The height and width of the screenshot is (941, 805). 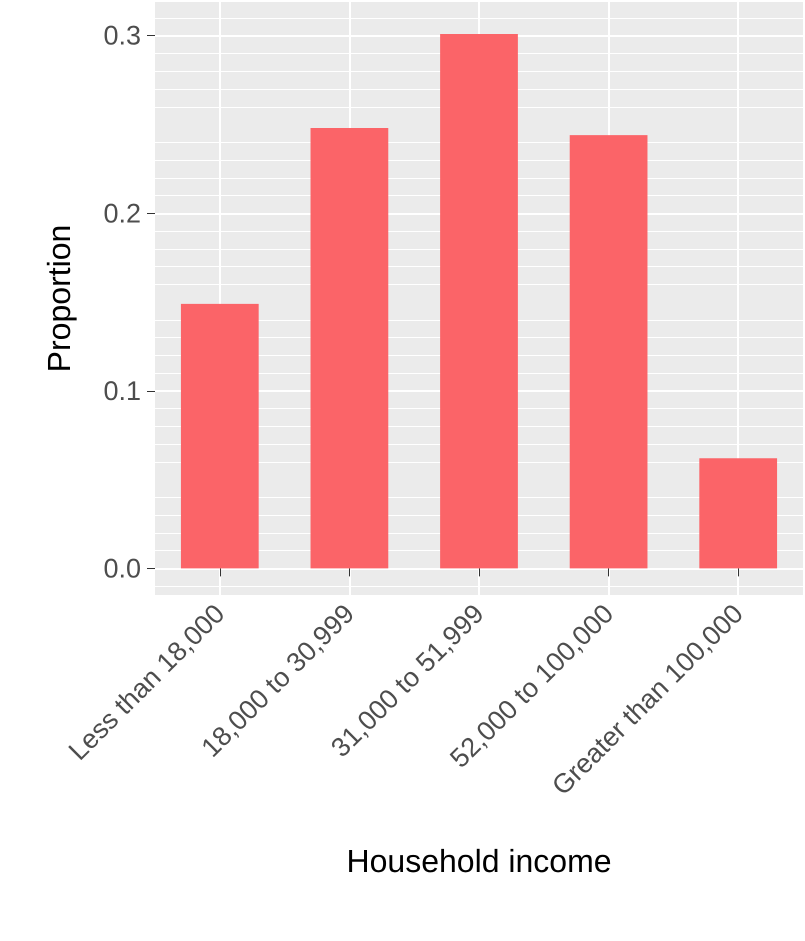 I want to click on y-tick-label: 0.2, so click(x=122, y=213).